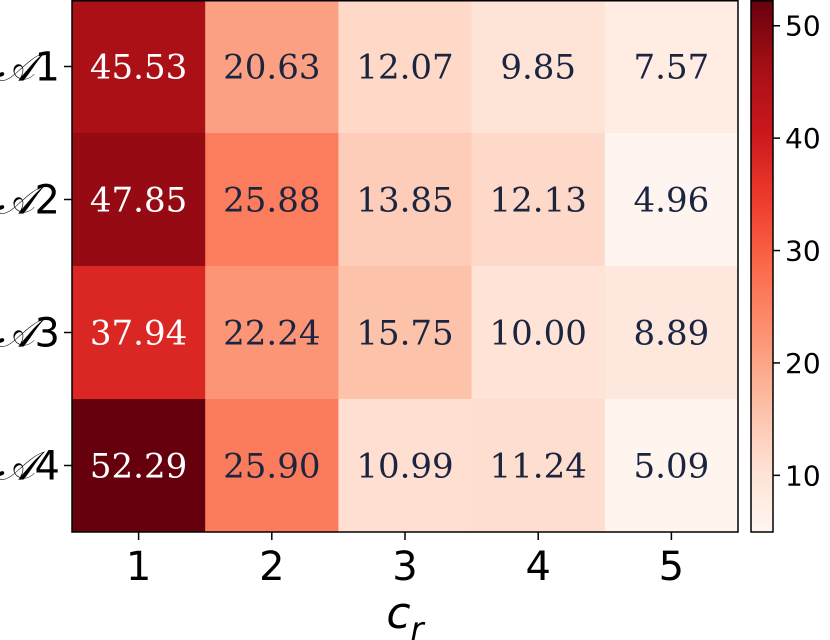 The image size is (830, 640). I want to click on cell-value-label: 25.90, so click(271, 467).